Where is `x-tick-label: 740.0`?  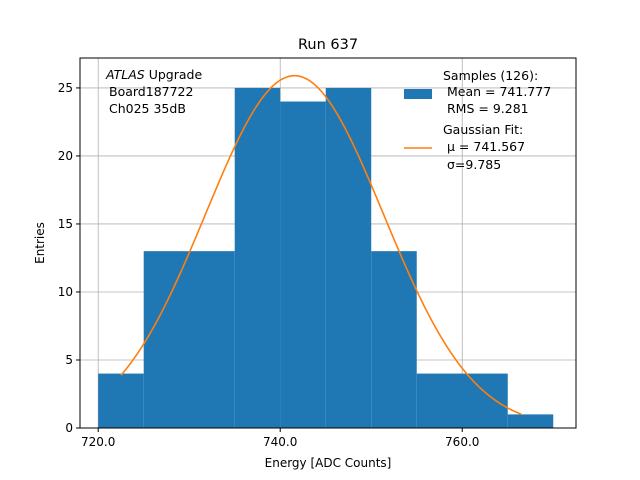
x-tick-label: 740.0 is located at coordinates (280, 442).